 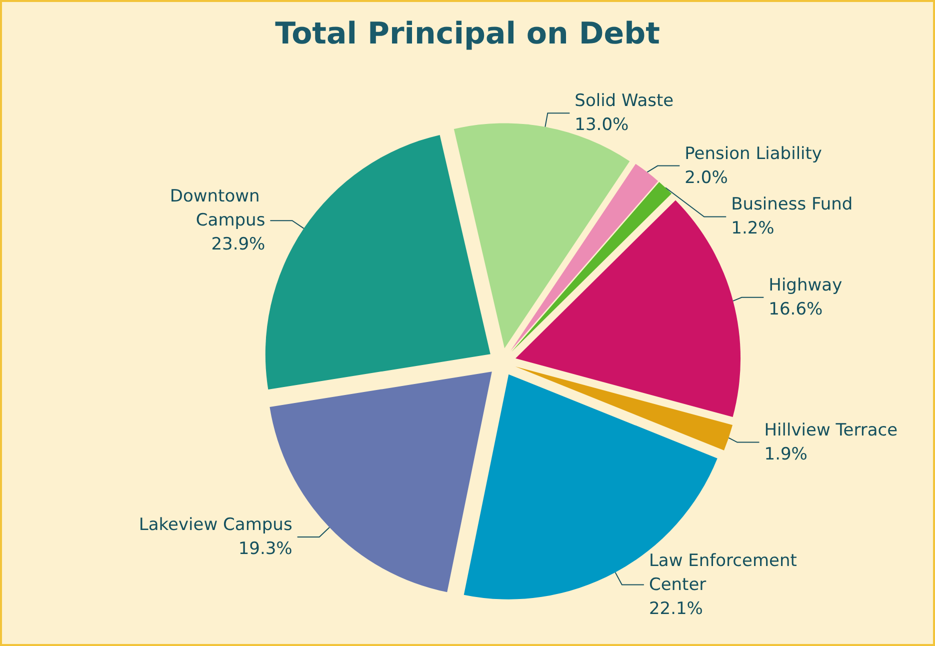 What do you see at coordinates (725, 572) in the screenshot?
I see `slice-label: Law Enforcement Center` at bounding box center [725, 572].